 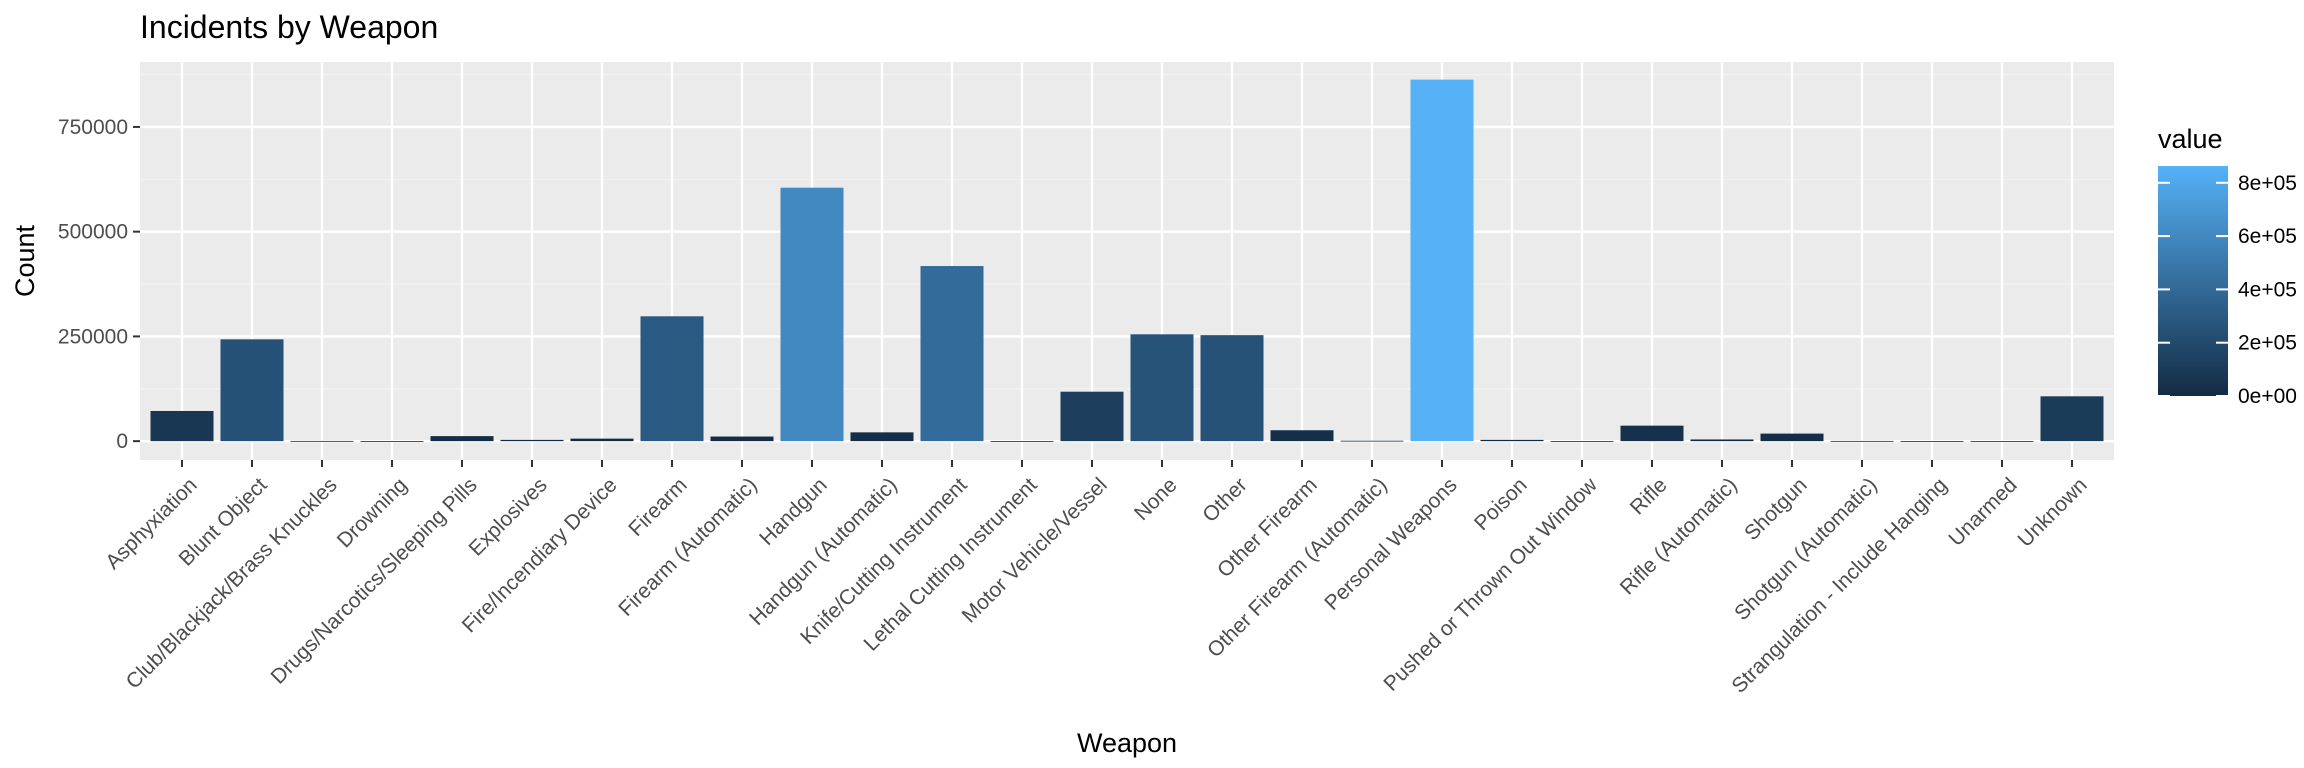 What do you see at coordinates (93, 232) in the screenshot?
I see `y-tick-label: 500000` at bounding box center [93, 232].